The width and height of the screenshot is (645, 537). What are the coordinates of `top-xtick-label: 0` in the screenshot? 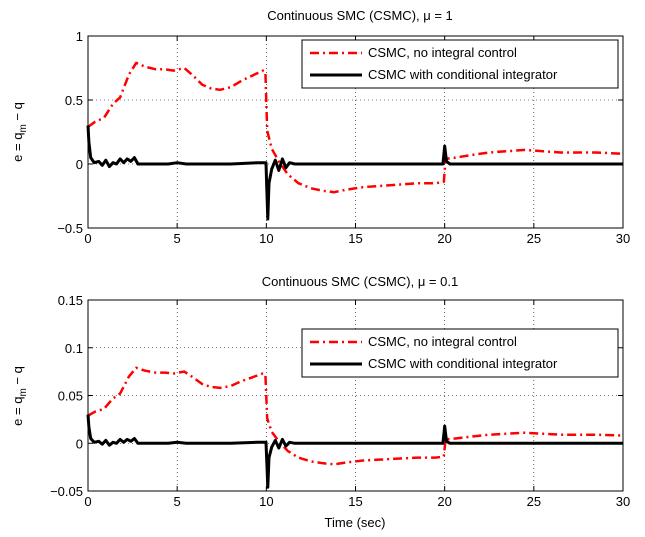 It's located at (87, 238).